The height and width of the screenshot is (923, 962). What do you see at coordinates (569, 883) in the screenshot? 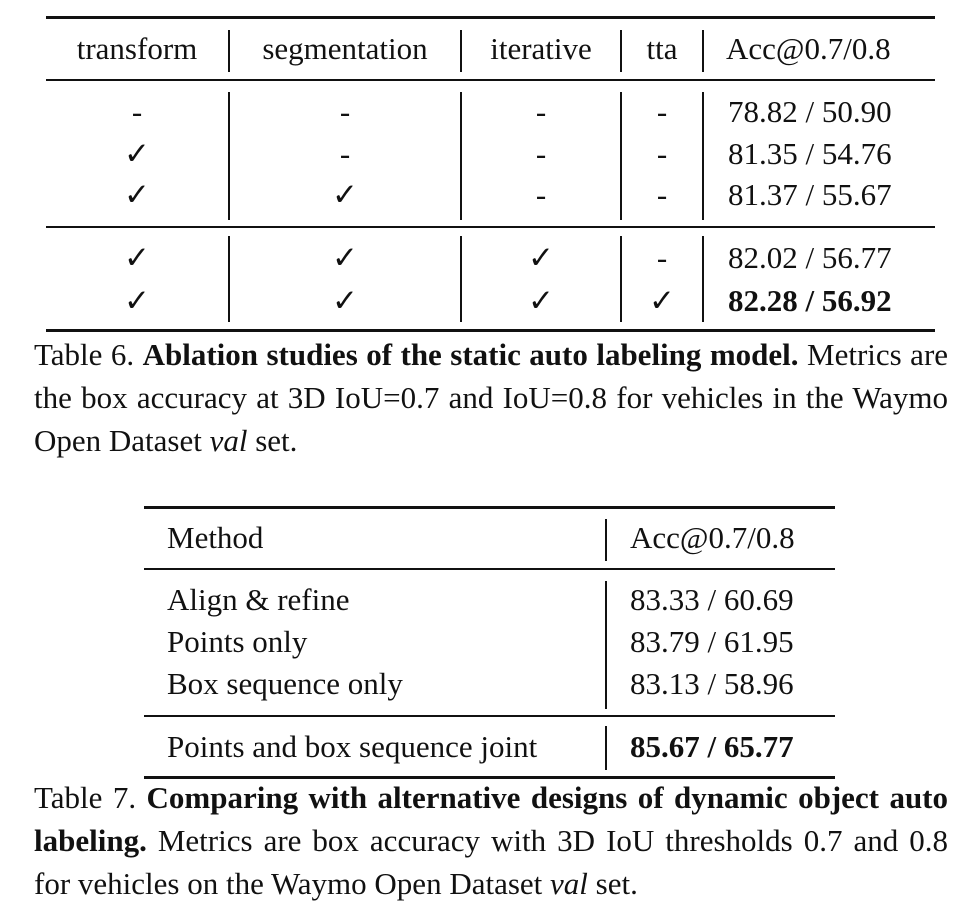
I see `table7-caption-italic: val` at bounding box center [569, 883].